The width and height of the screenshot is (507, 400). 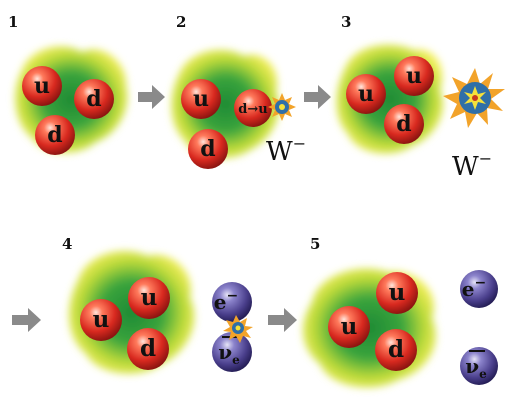 I want to click on step-number-4: 4, so click(x=67, y=244).